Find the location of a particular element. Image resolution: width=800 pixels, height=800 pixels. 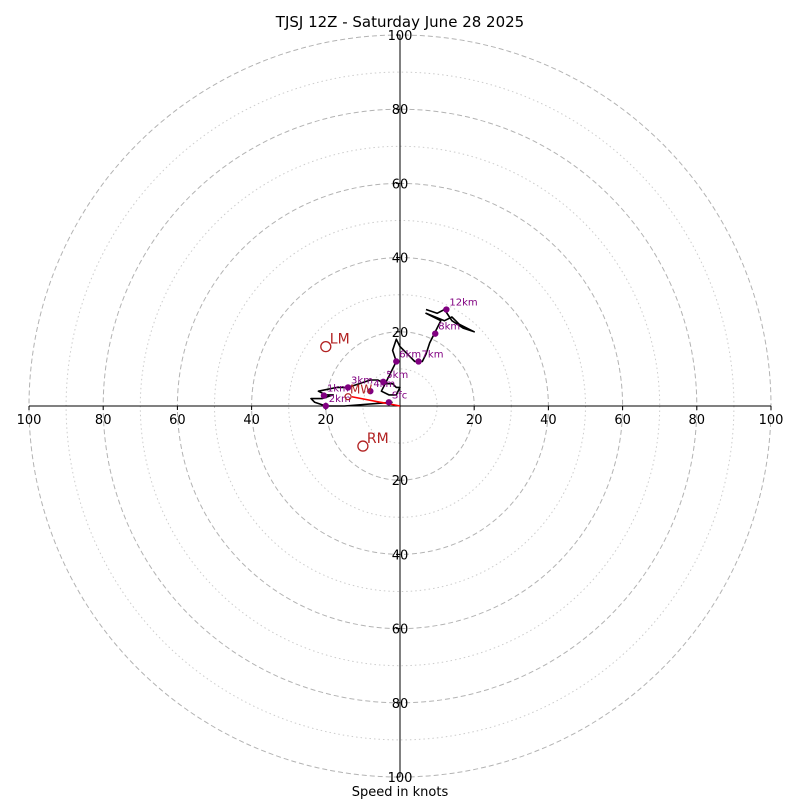

height-point-12km is located at coordinates (446, 309).